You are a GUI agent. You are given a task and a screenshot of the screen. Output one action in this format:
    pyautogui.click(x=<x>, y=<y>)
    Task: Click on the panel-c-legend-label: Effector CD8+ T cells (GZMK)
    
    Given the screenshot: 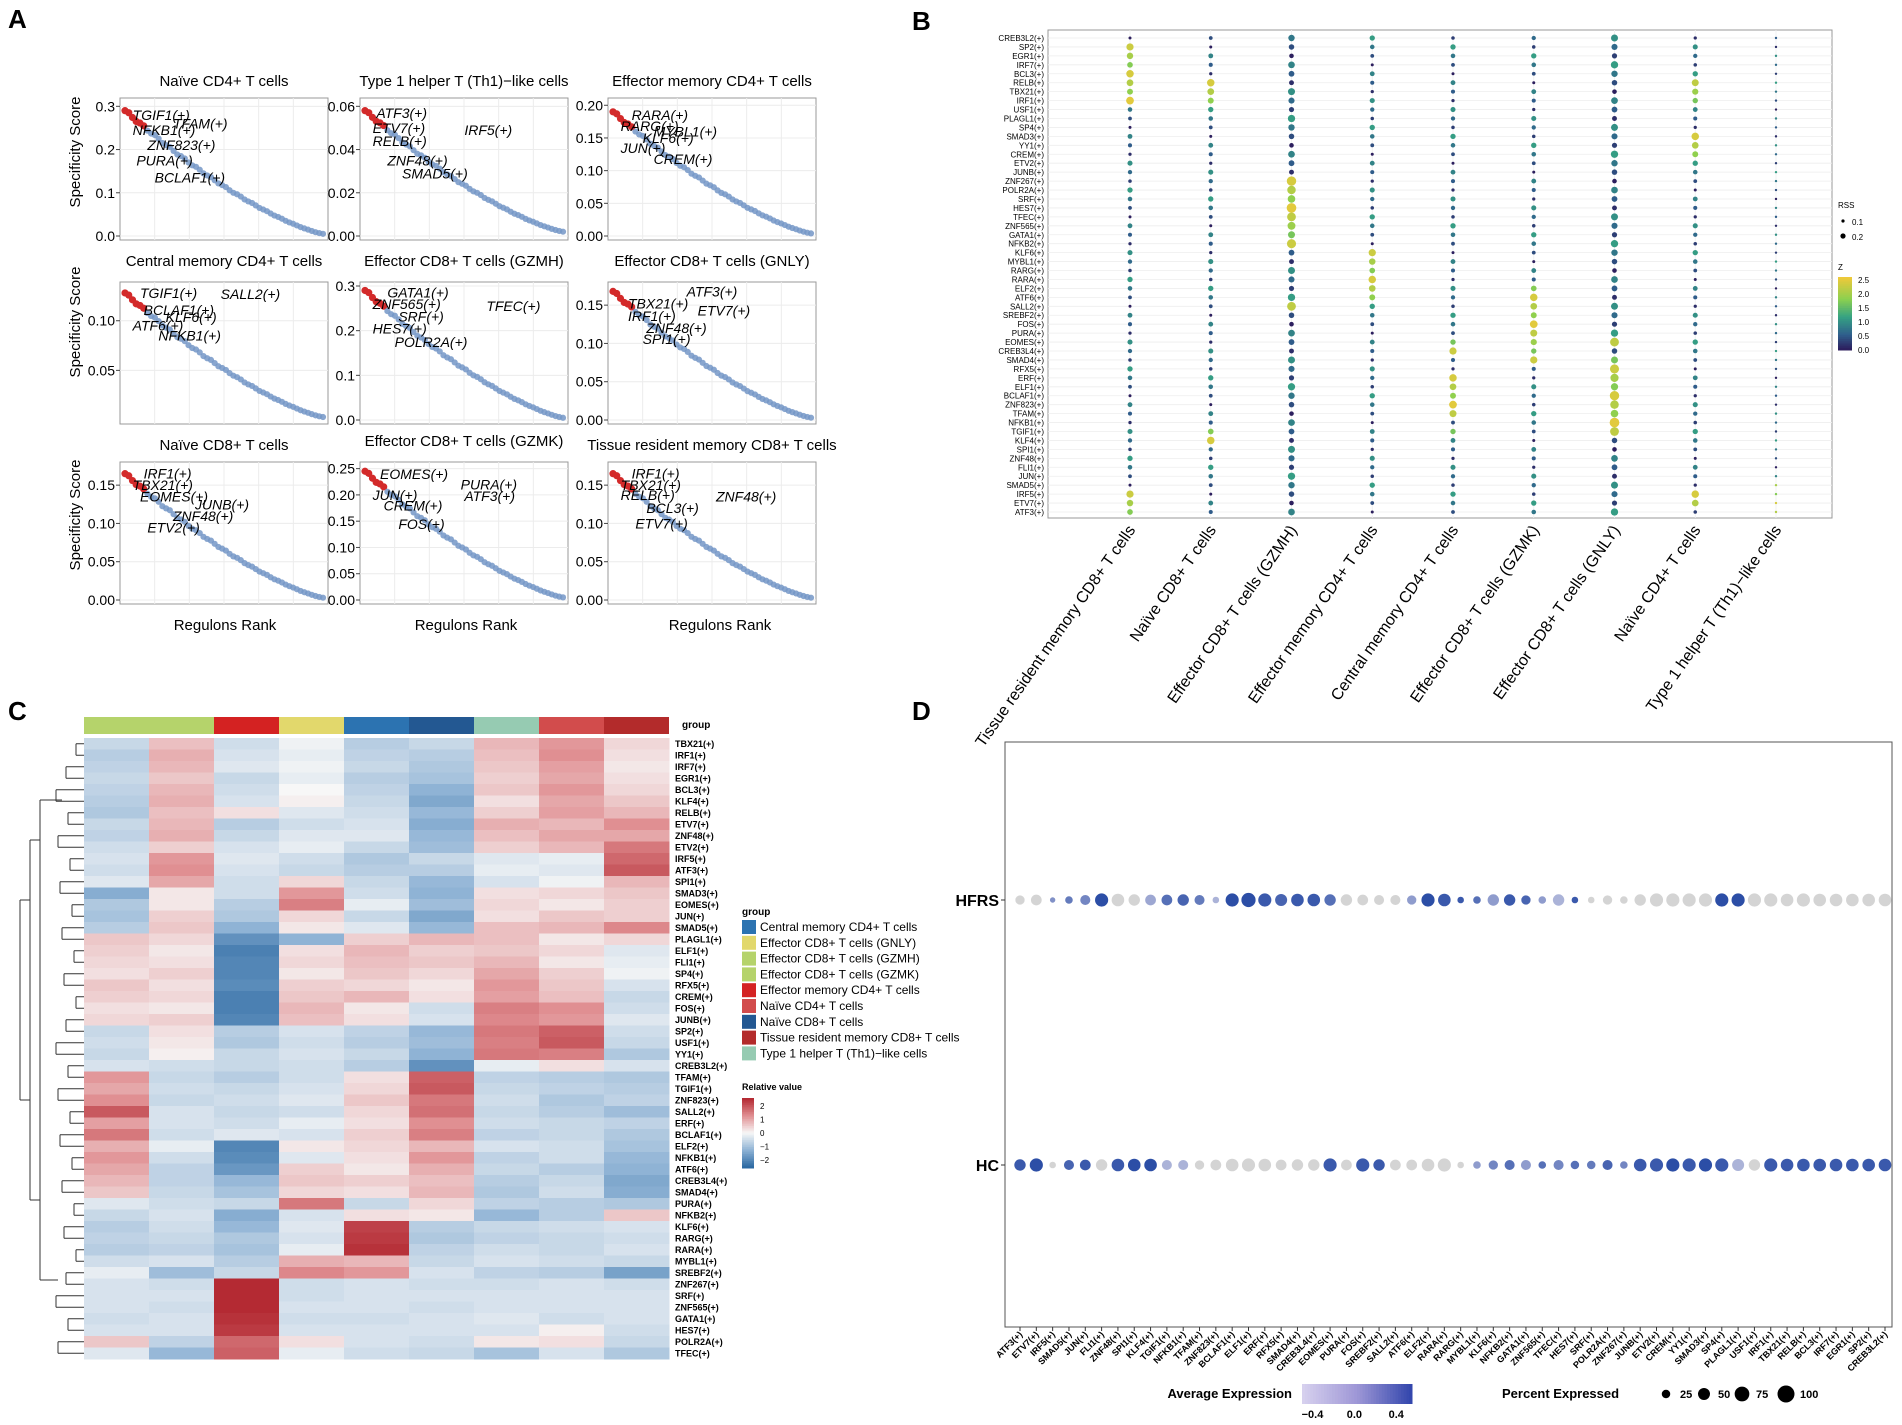 What is the action you would take?
    pyautogui.click(x=839, y=974)
    